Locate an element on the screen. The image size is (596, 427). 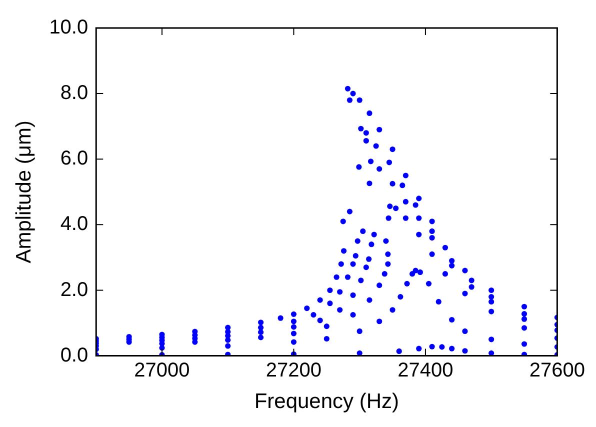
x-tick-label: 27200 is located at coordinates (294, 370).